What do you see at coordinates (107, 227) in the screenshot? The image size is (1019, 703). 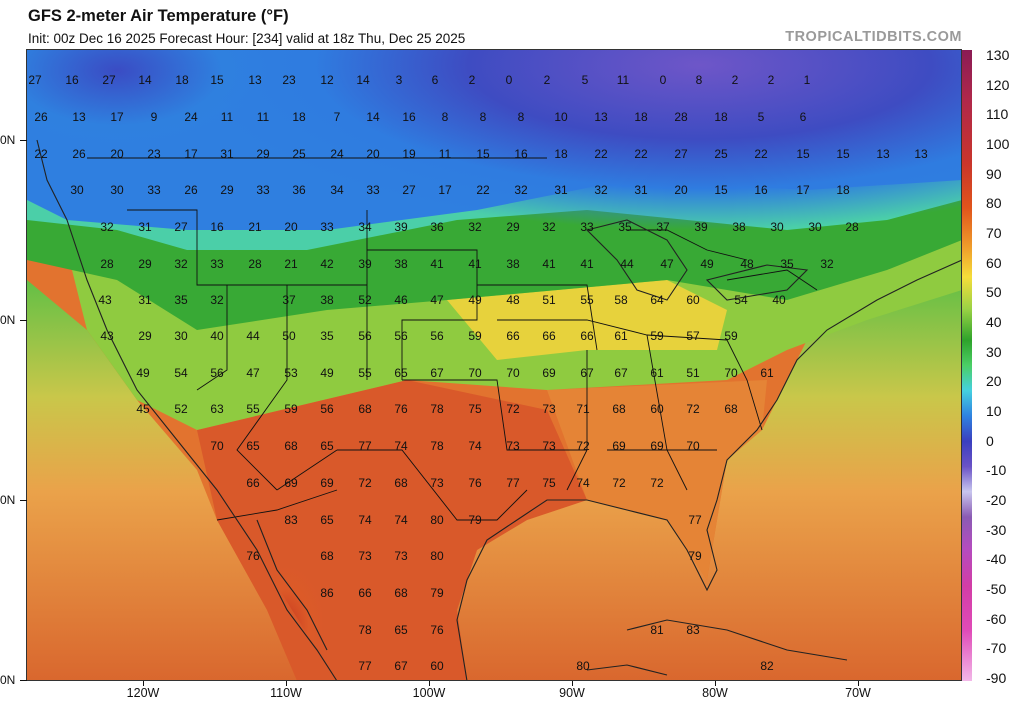 I see `temperature-value: 32` at bounding box center [107, 227].